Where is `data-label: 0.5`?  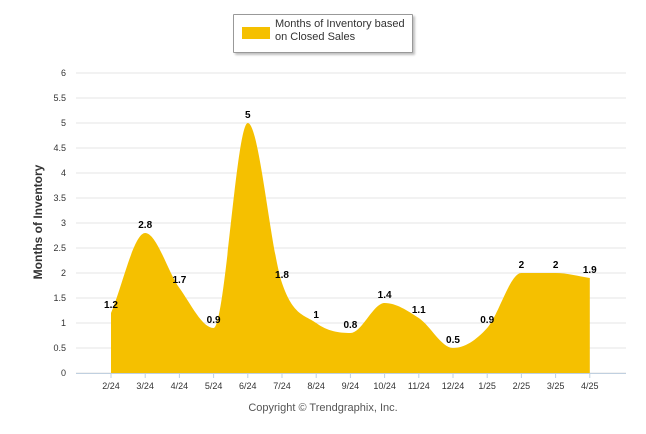
data-label: 0.5 is located at coordinates (453, 340).